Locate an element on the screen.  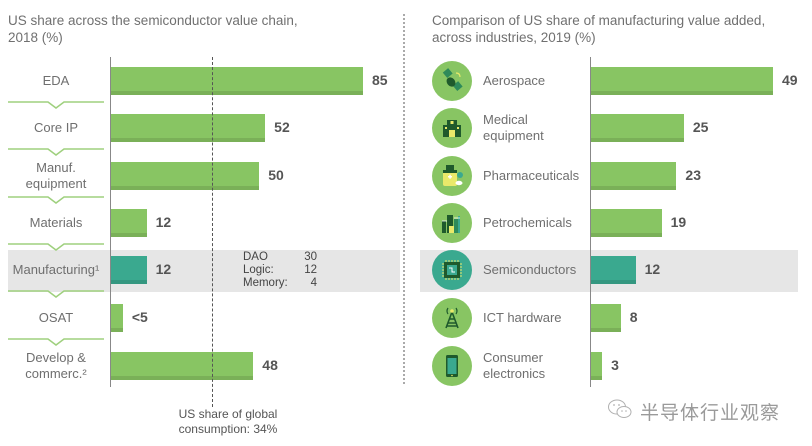
right-title-line2: across industries, 2019 (%) is located at coordinates (514, 37).